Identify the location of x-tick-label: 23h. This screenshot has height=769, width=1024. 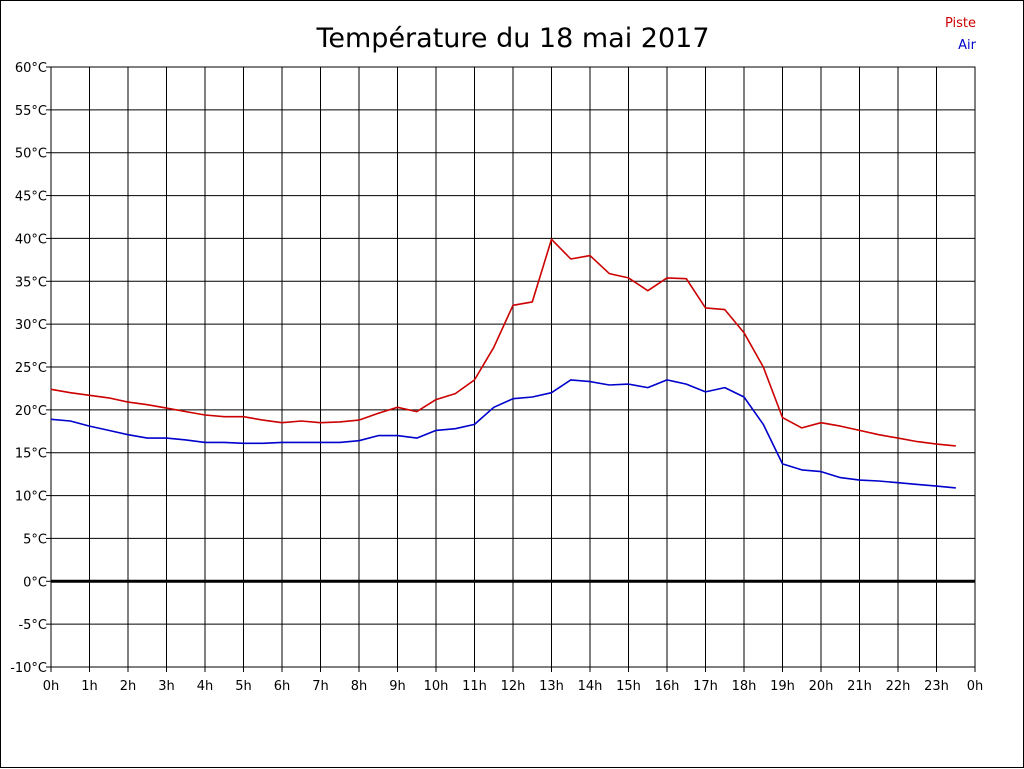
(936, 686).